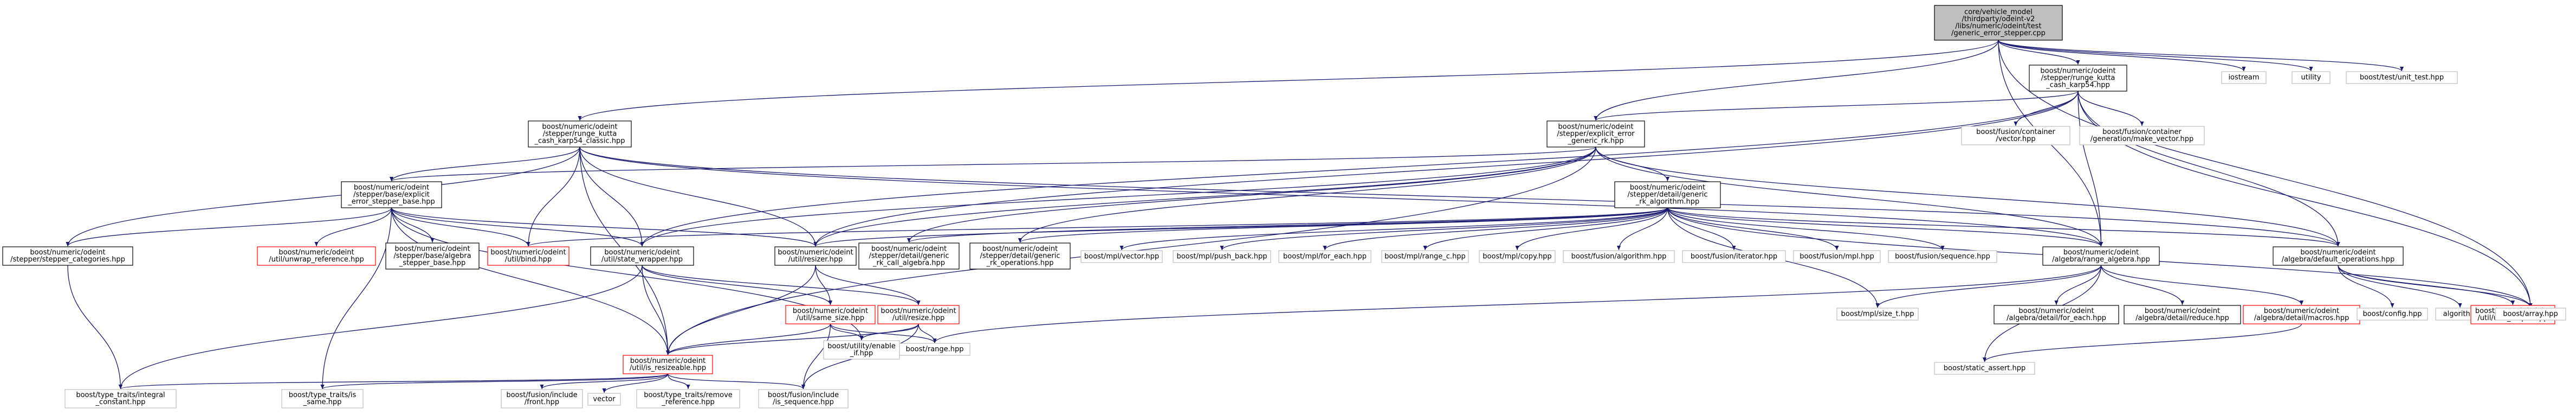  I want to click on node-label-line: /util/is_resizeable.hpp, so click(668, 368).